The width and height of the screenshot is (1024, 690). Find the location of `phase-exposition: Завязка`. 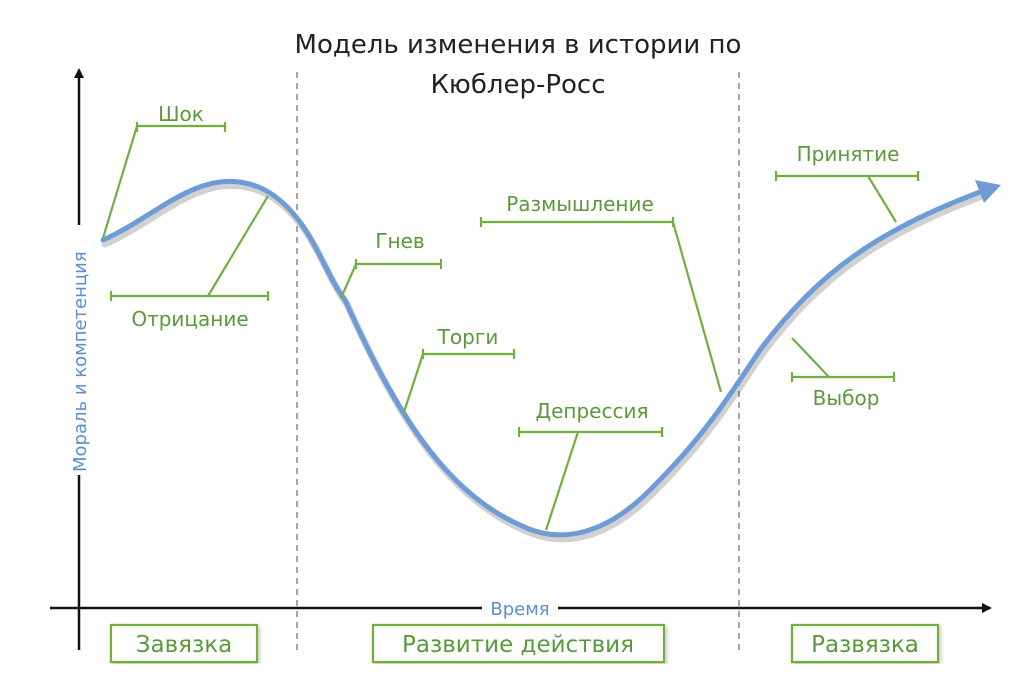

phase-exposition: Завязка is located at coordinates (184, 643).